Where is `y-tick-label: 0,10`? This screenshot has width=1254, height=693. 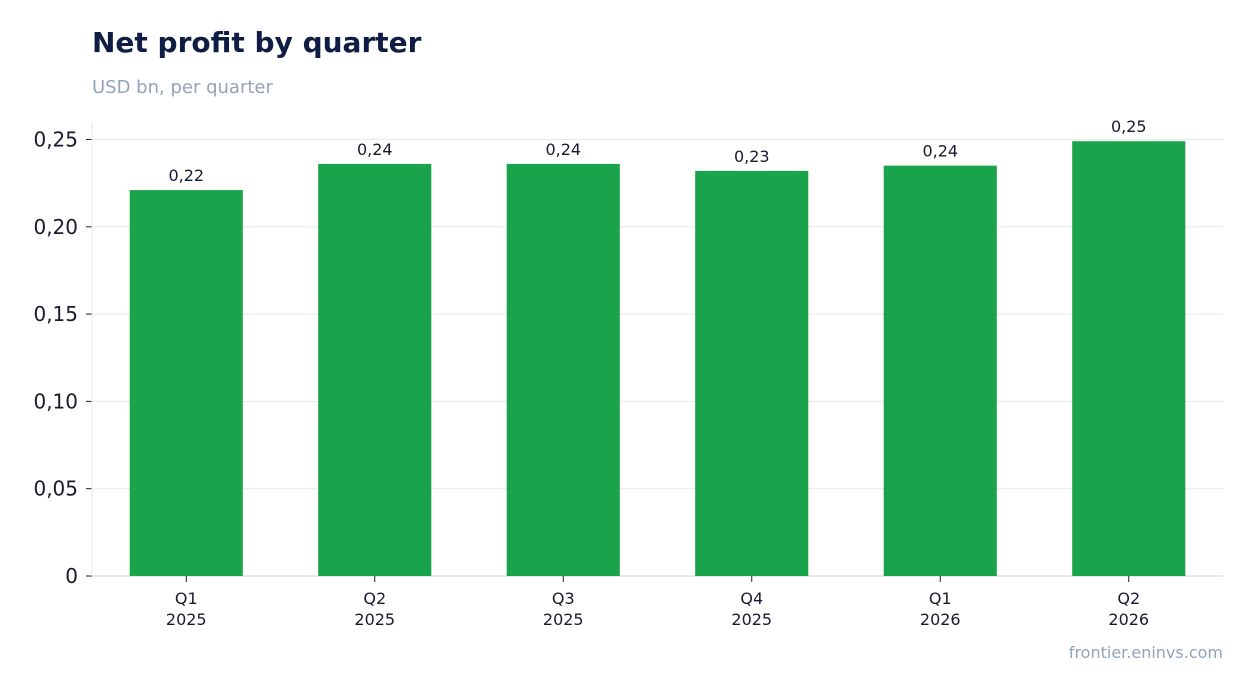
y-tick-label: 0,10 is located at coordinates (55, 401).